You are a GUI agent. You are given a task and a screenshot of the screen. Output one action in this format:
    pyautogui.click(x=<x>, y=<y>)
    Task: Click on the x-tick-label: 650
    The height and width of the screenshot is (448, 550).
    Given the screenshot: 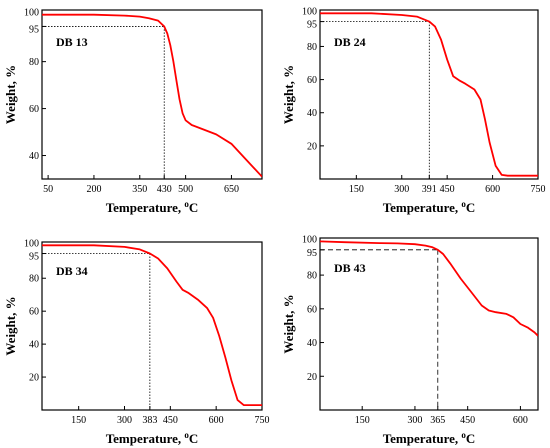 What is the action you would take?
    pyautogui.click(x=231, y=189)
    